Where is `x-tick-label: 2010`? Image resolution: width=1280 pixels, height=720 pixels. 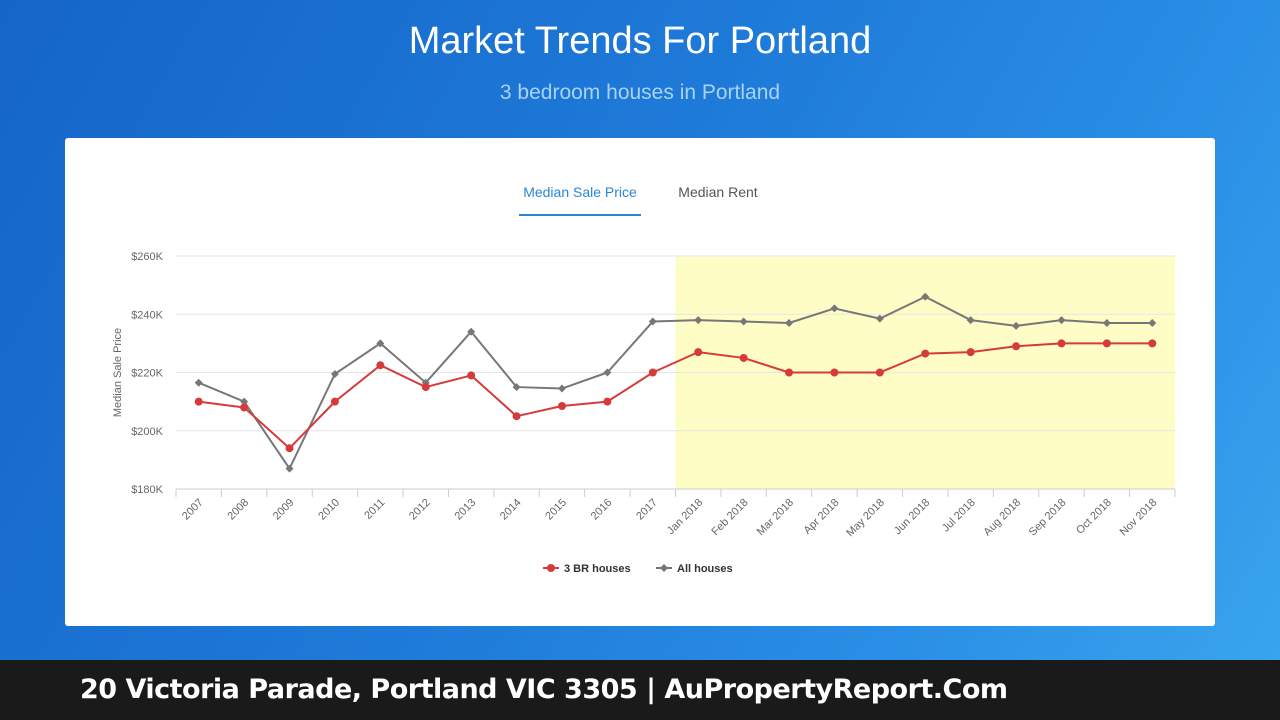
x-tick-label: 2010 is located at coordinates (329, 510).